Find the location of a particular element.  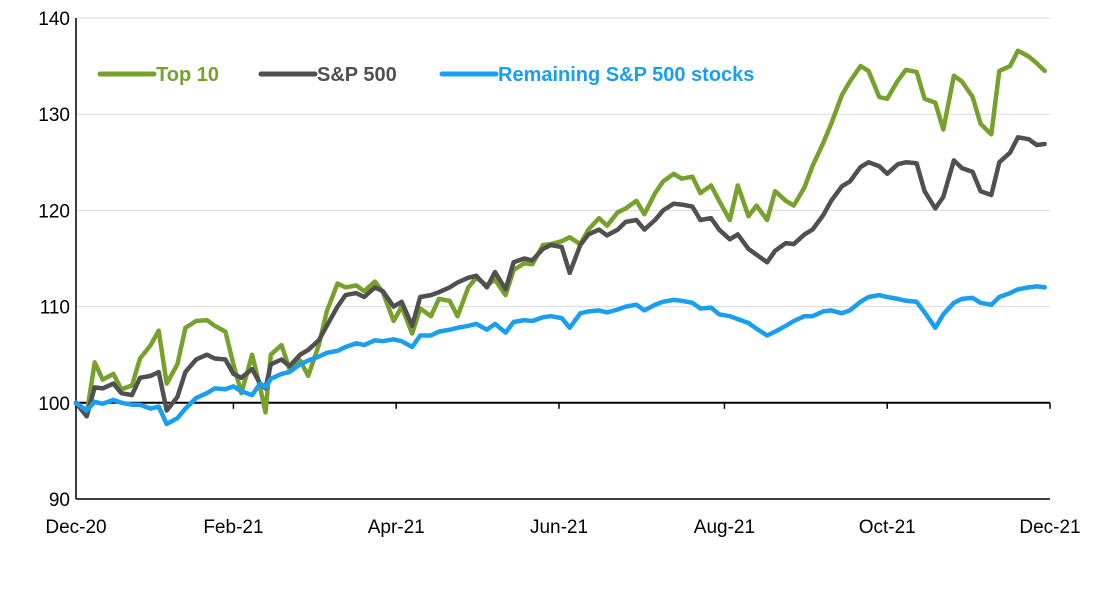

x-tick-label: Dec-20 is located at coordinates (75, 527).